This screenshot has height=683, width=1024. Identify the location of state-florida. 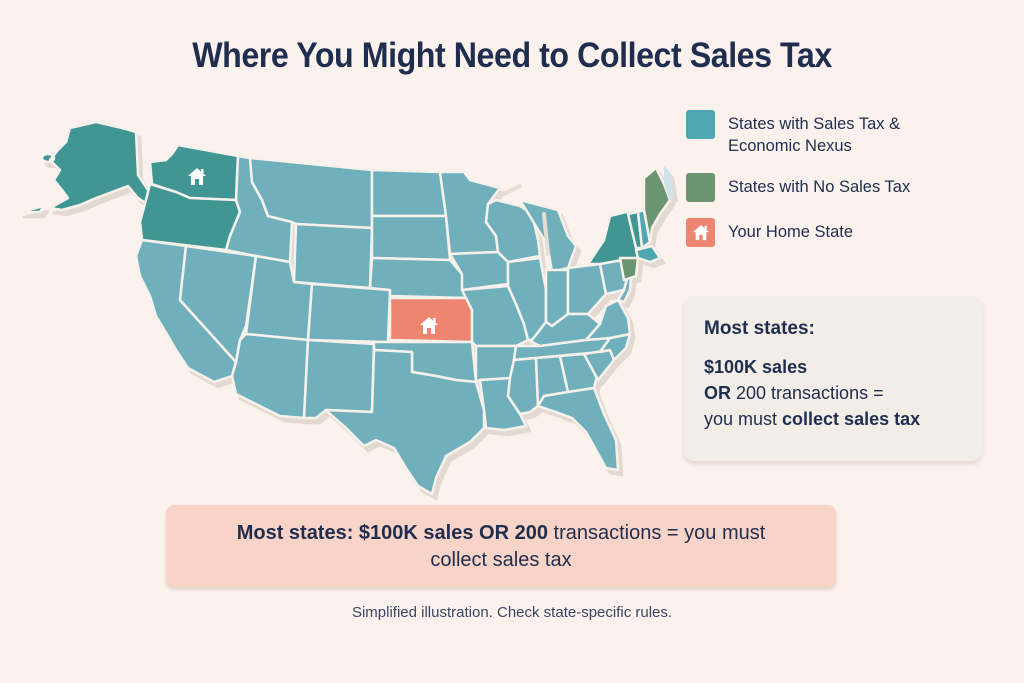
(578, 429).